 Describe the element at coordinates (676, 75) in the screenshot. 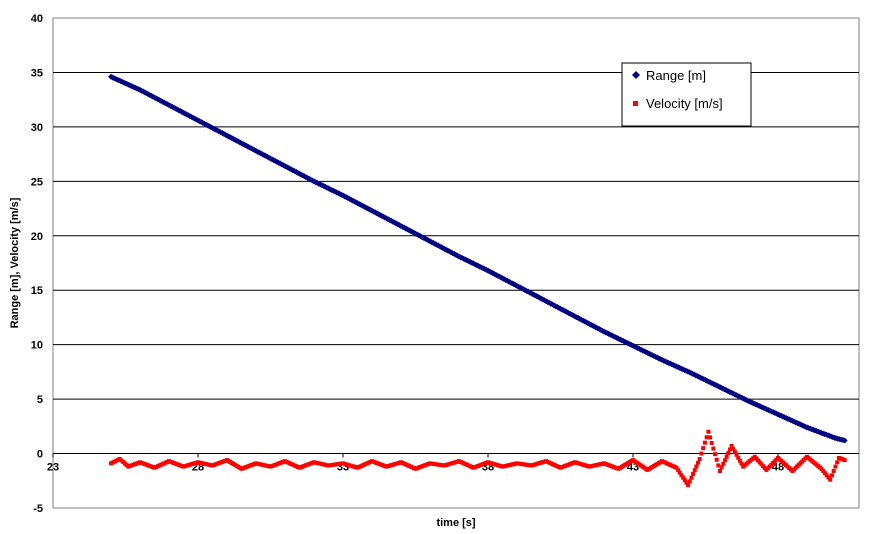

I see `legend-range-label: Range [m]` at that location.